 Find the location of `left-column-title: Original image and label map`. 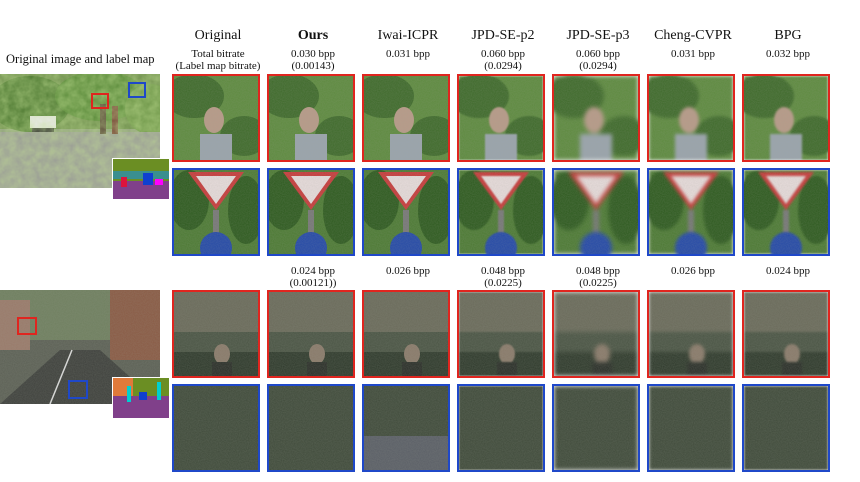

left-column-title: Original image and label map is located at coordinates (80, 59).